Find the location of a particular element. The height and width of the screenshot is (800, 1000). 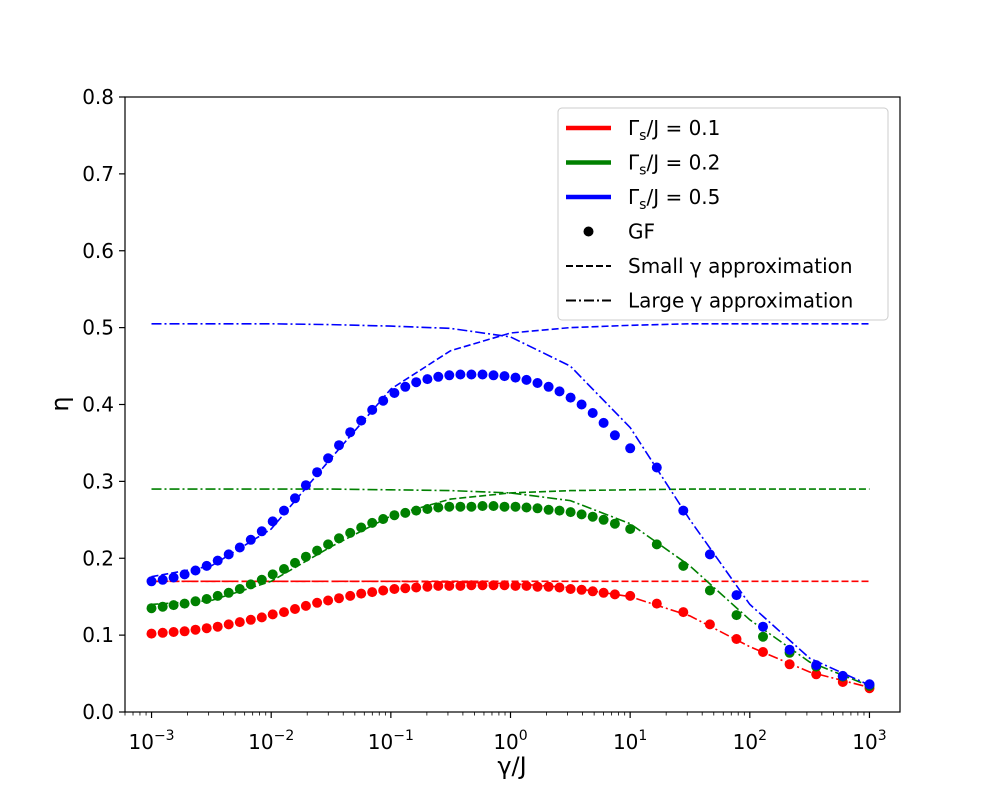

y-tick-label: 0.8 is located at coordinates (98, 97).